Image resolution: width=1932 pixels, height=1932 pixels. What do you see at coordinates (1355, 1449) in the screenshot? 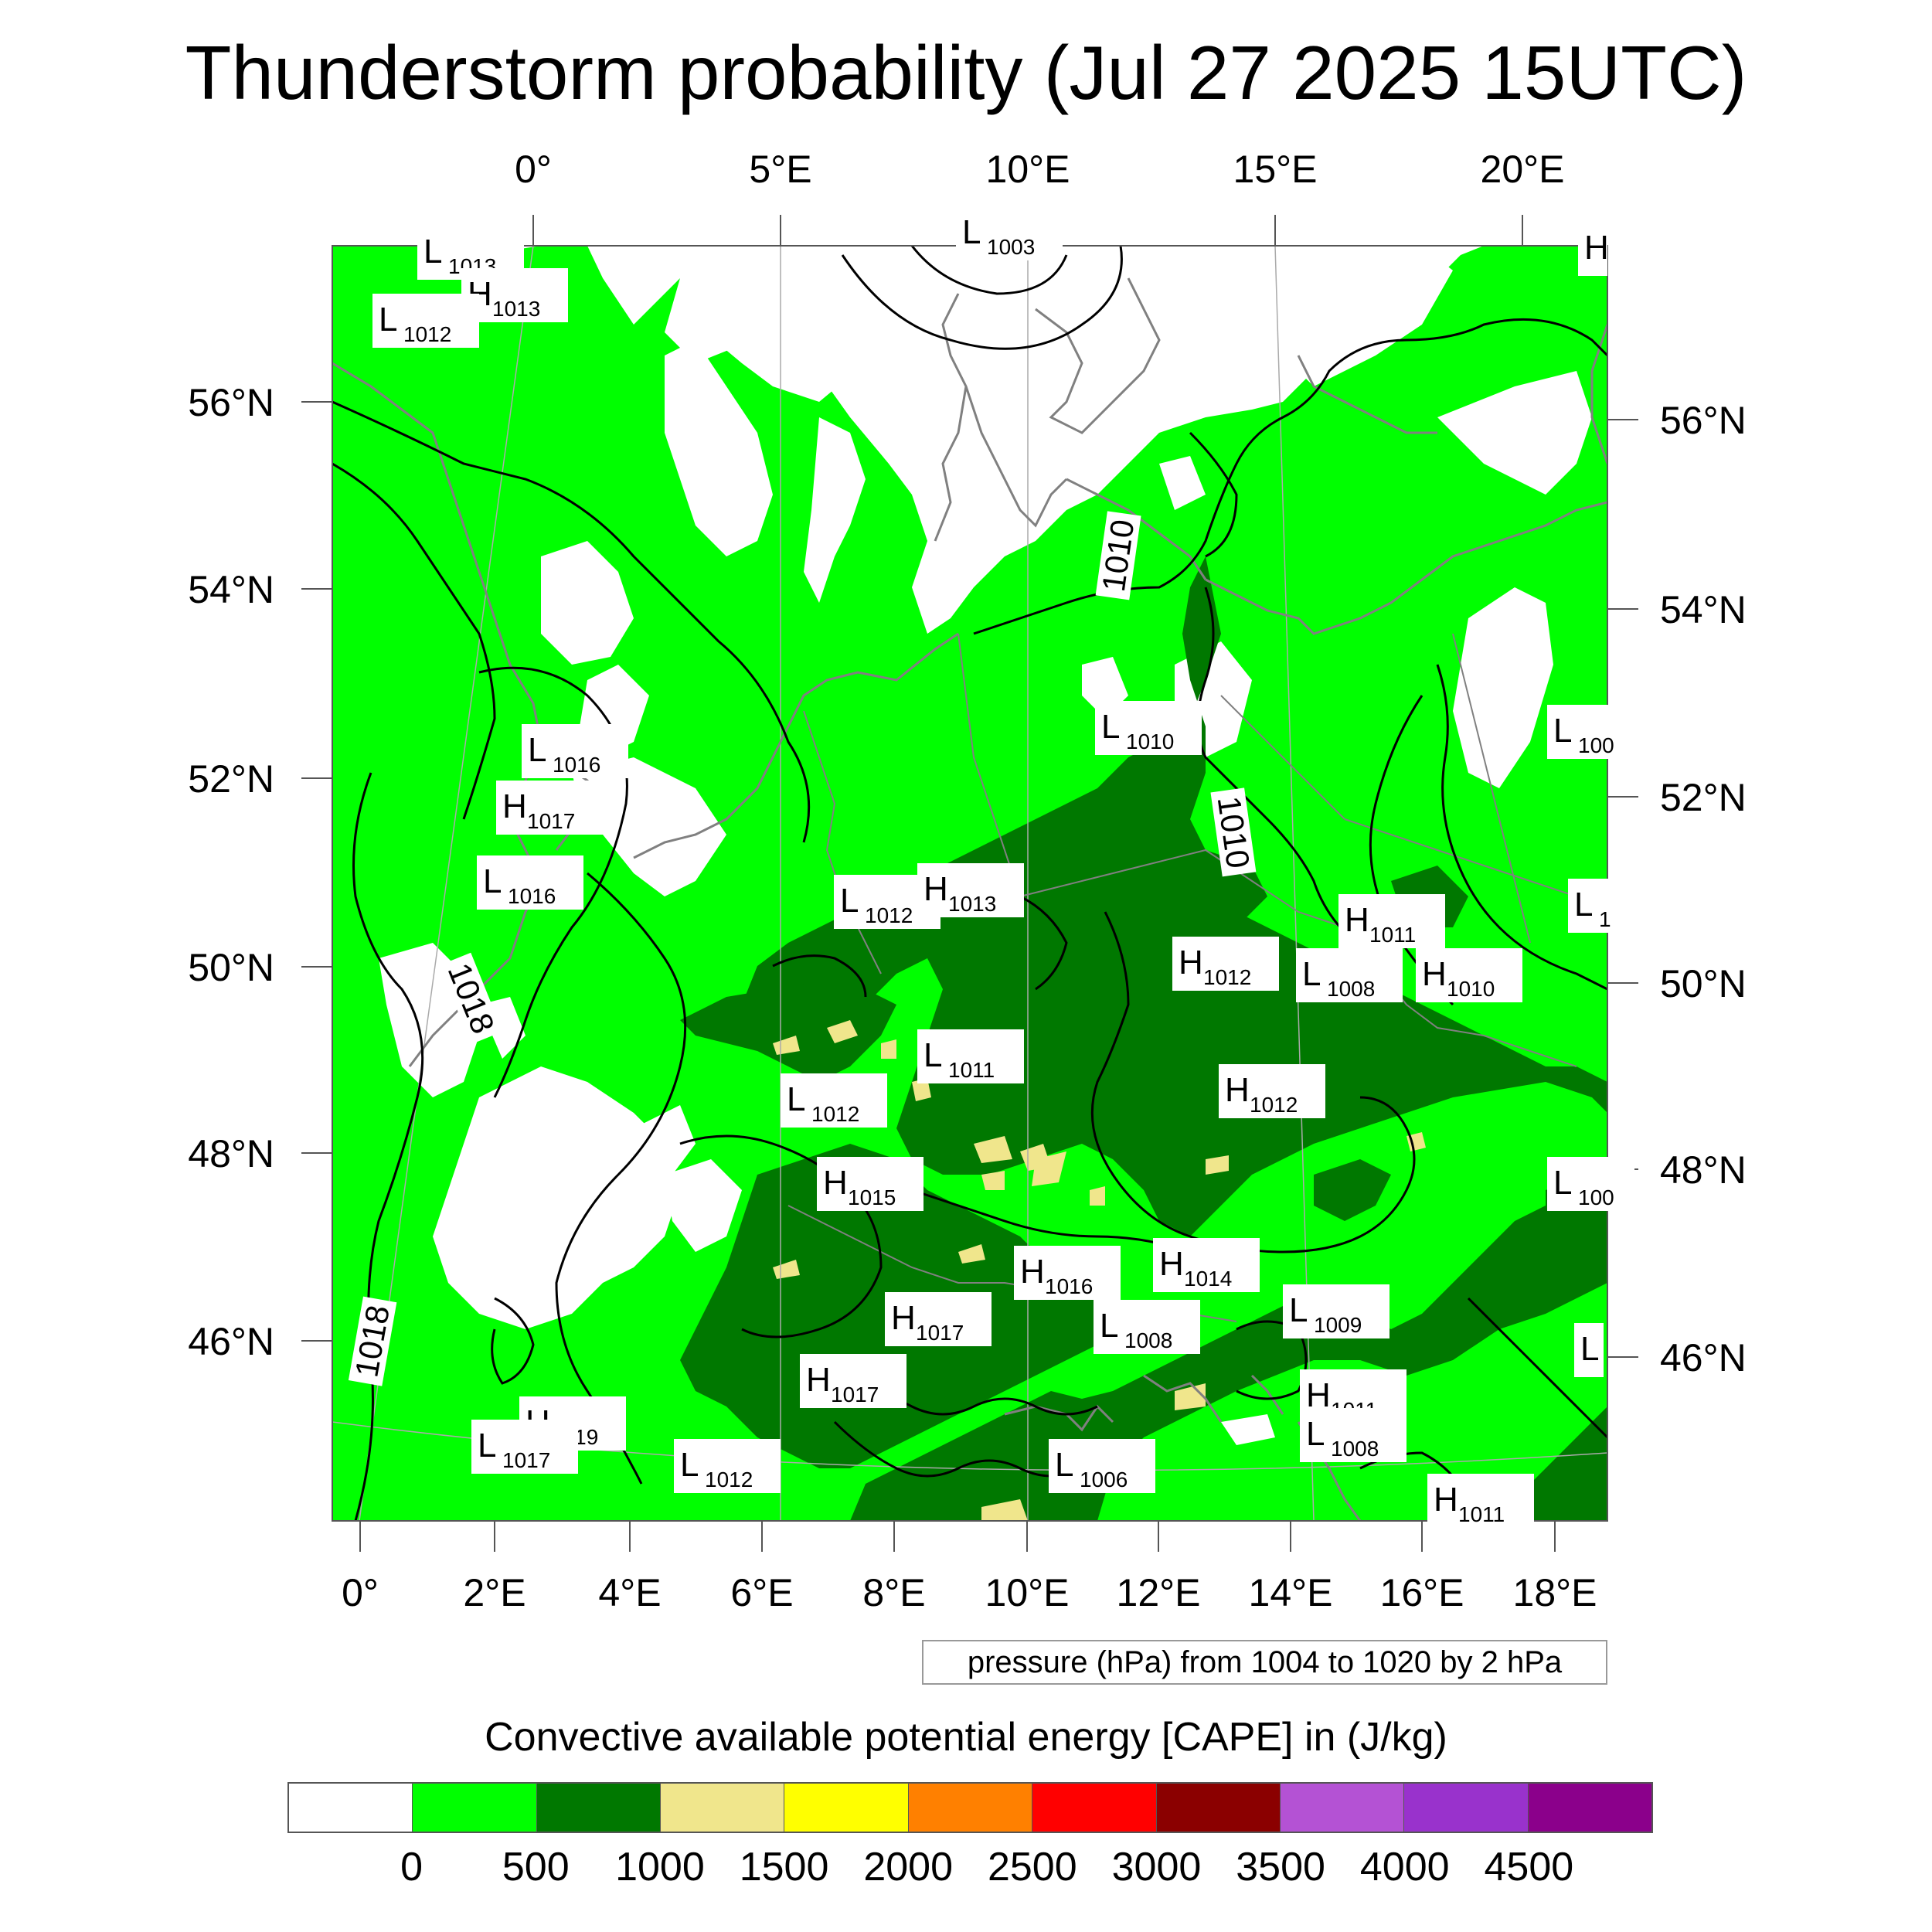
I see `pressure-center-value: 1008` at bounding box center [1355, 1449].